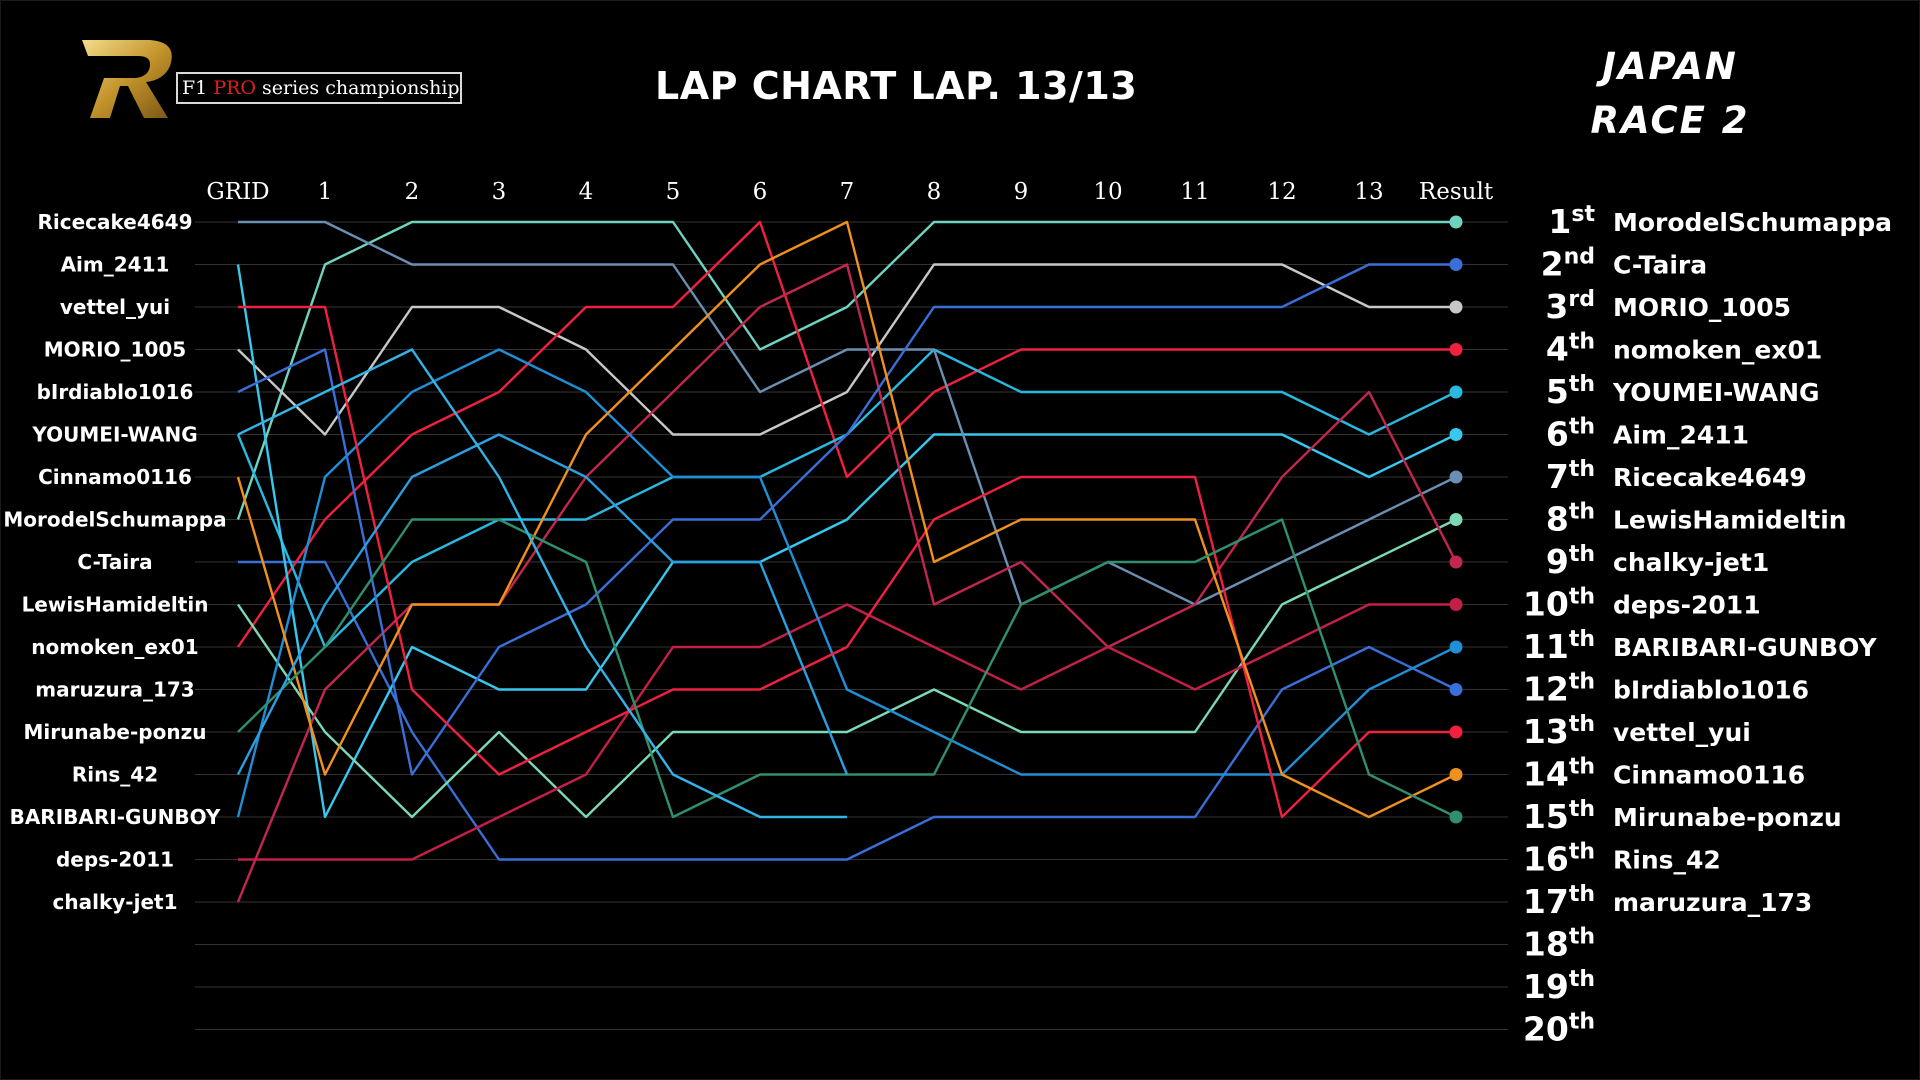  I want to click on position-label: 6th, so click(1570, 434).